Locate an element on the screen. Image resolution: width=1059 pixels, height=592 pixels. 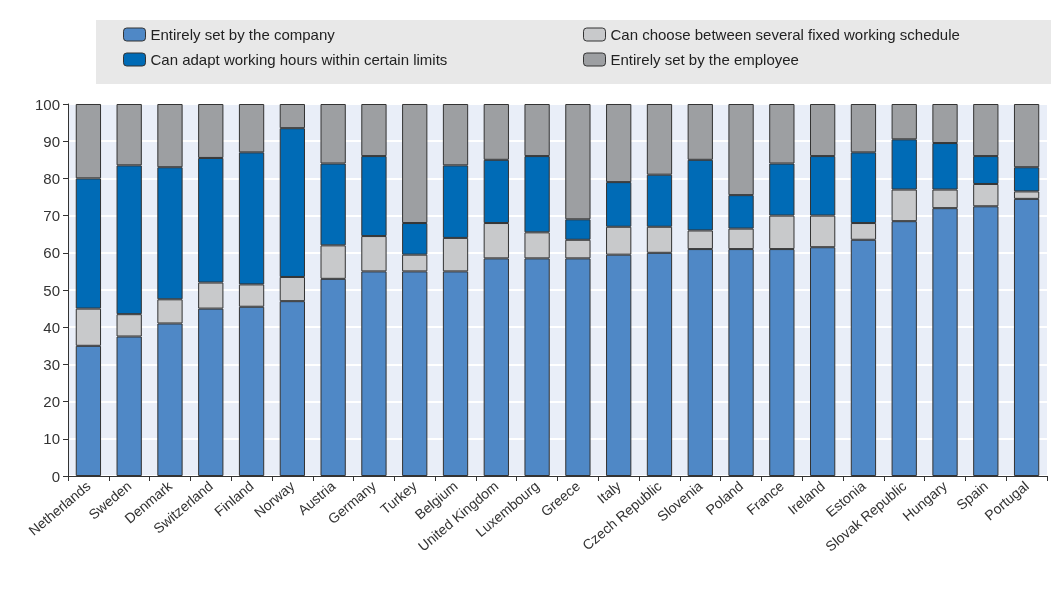
y-tick-label: 40 is located at coordinates (51, 327).